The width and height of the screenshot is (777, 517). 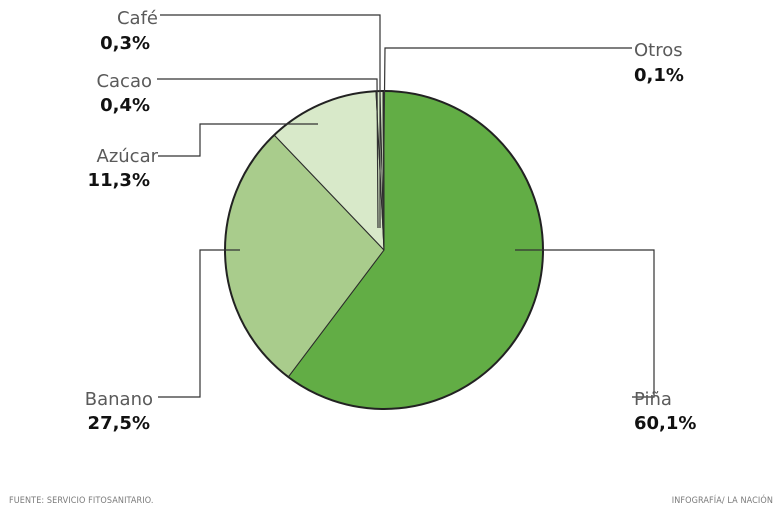 What do you see at coordinates (128, 156) in the screenshot?
I see `label-name-azucar: Azúcar` at bounding box center [128, 156].